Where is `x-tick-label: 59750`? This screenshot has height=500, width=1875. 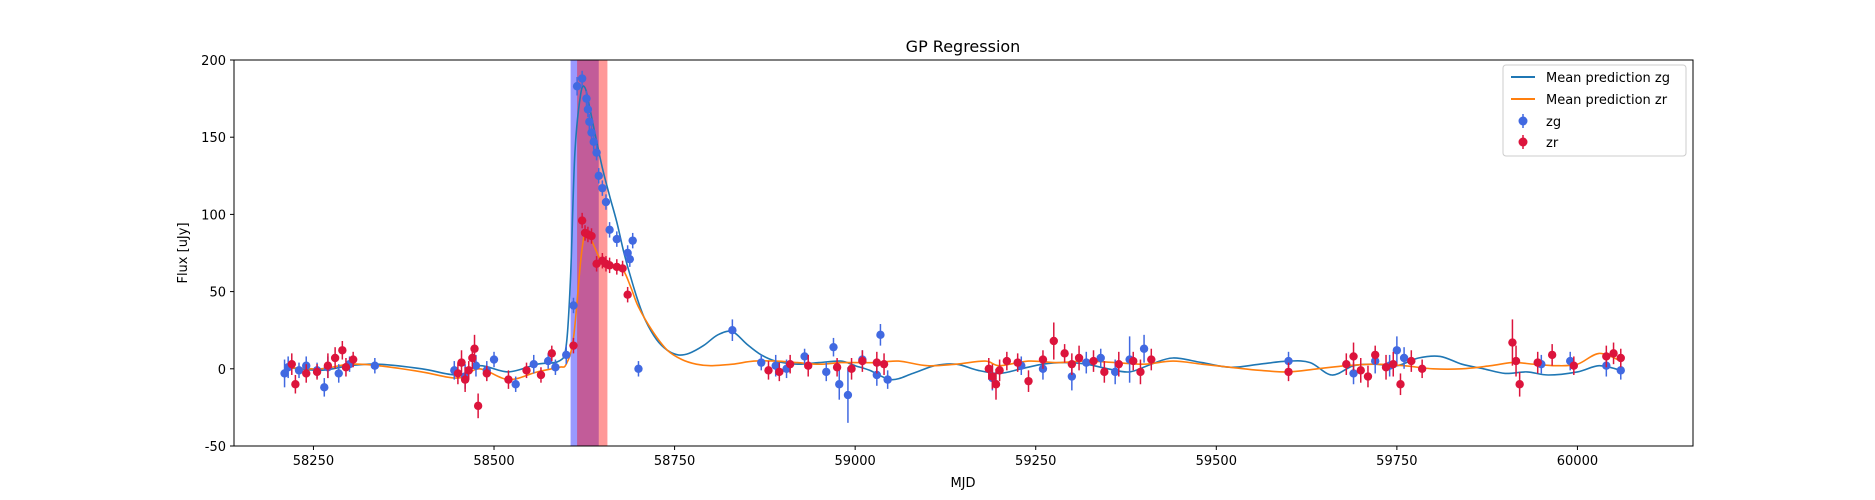 x-tick-label: 59750 is located at coordinates (1396, 461).